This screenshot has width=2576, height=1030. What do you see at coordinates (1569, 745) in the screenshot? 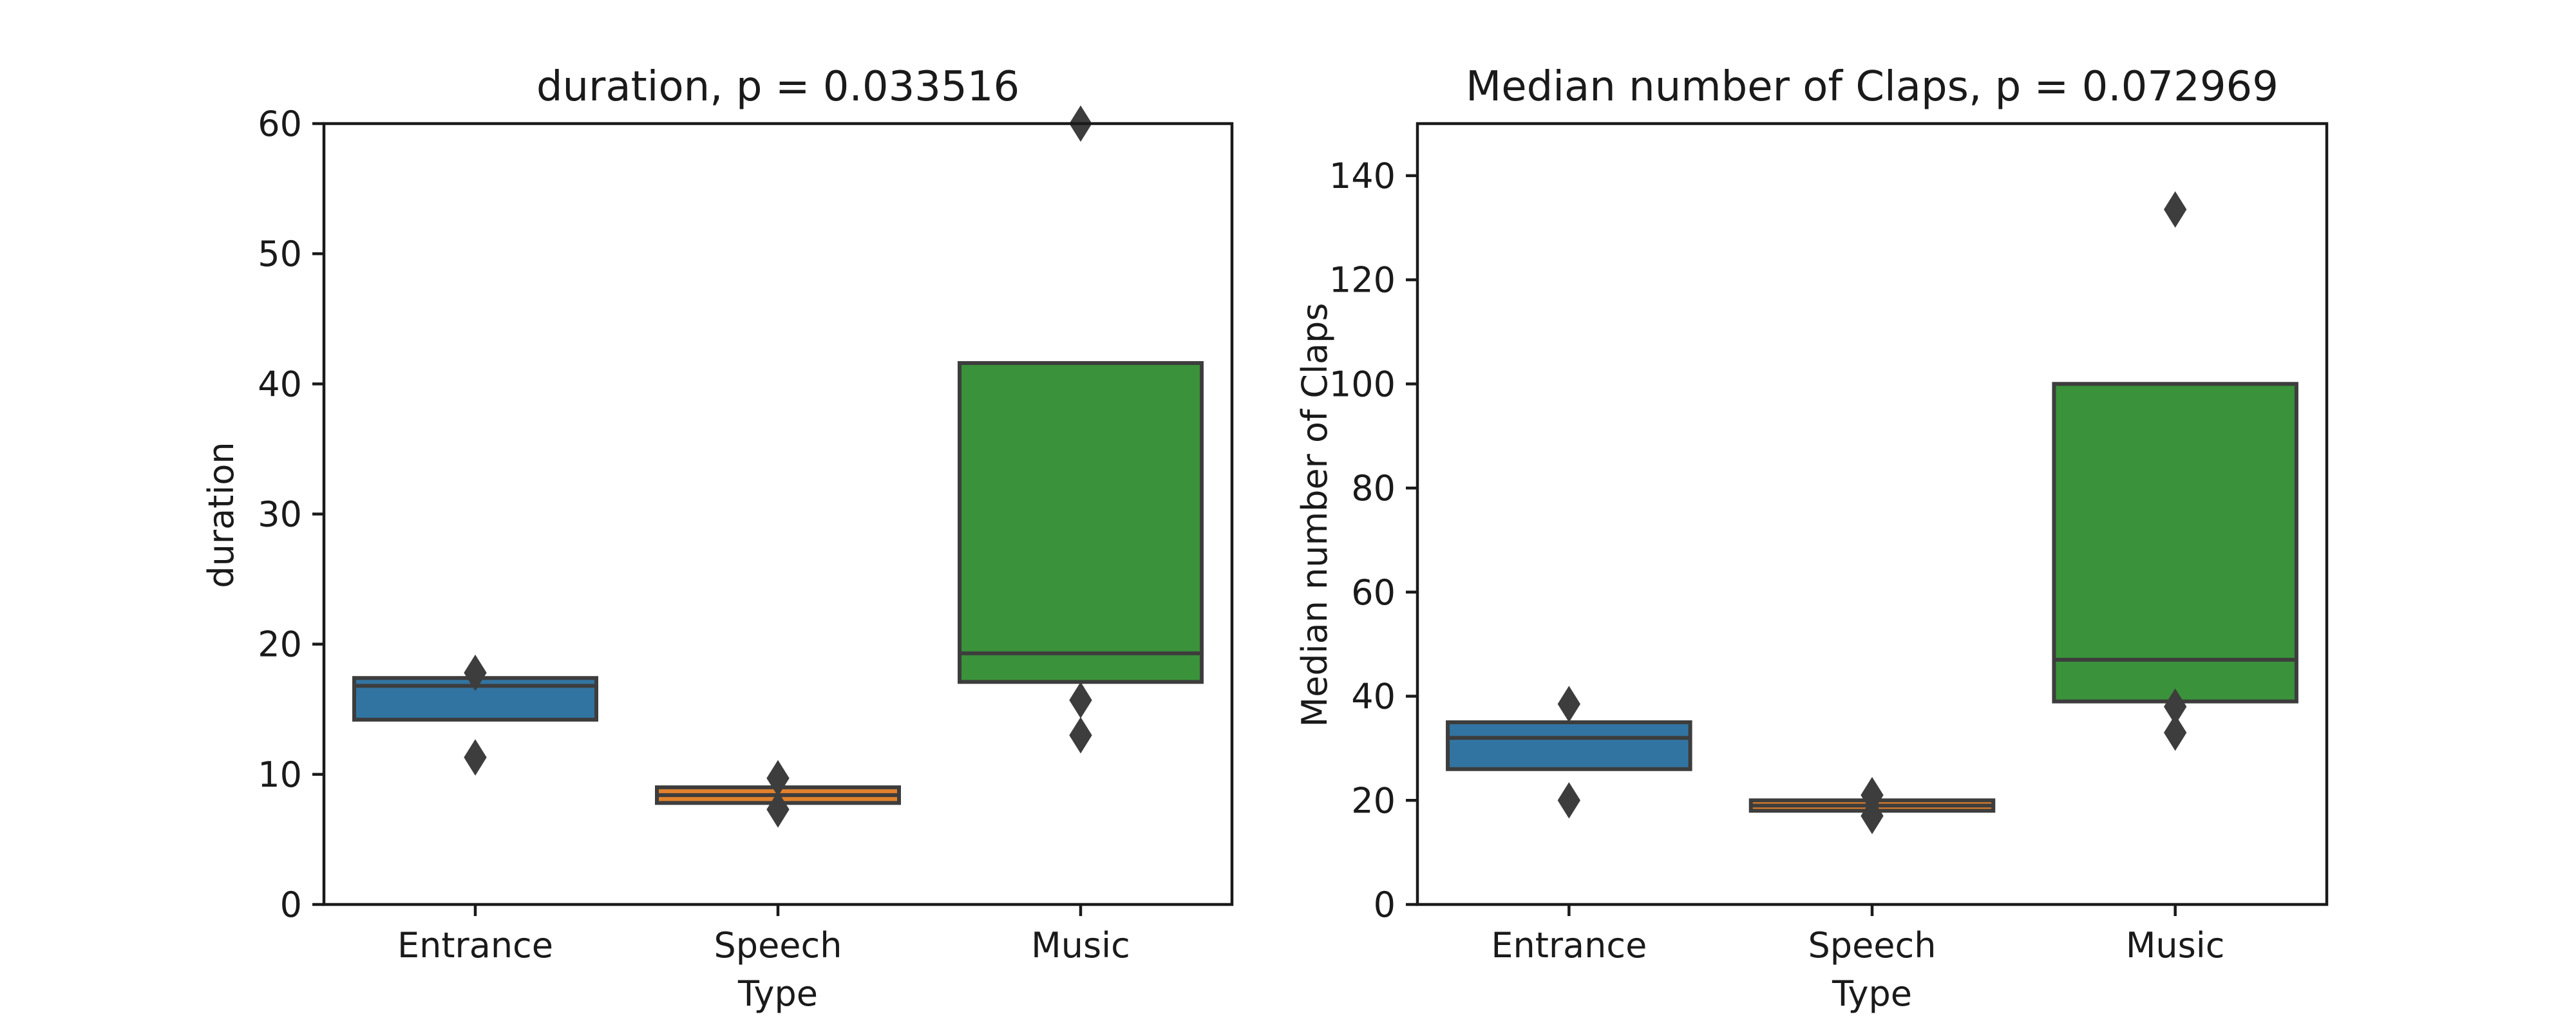
I see `box-entrance` at bounding box center [1569, 745].